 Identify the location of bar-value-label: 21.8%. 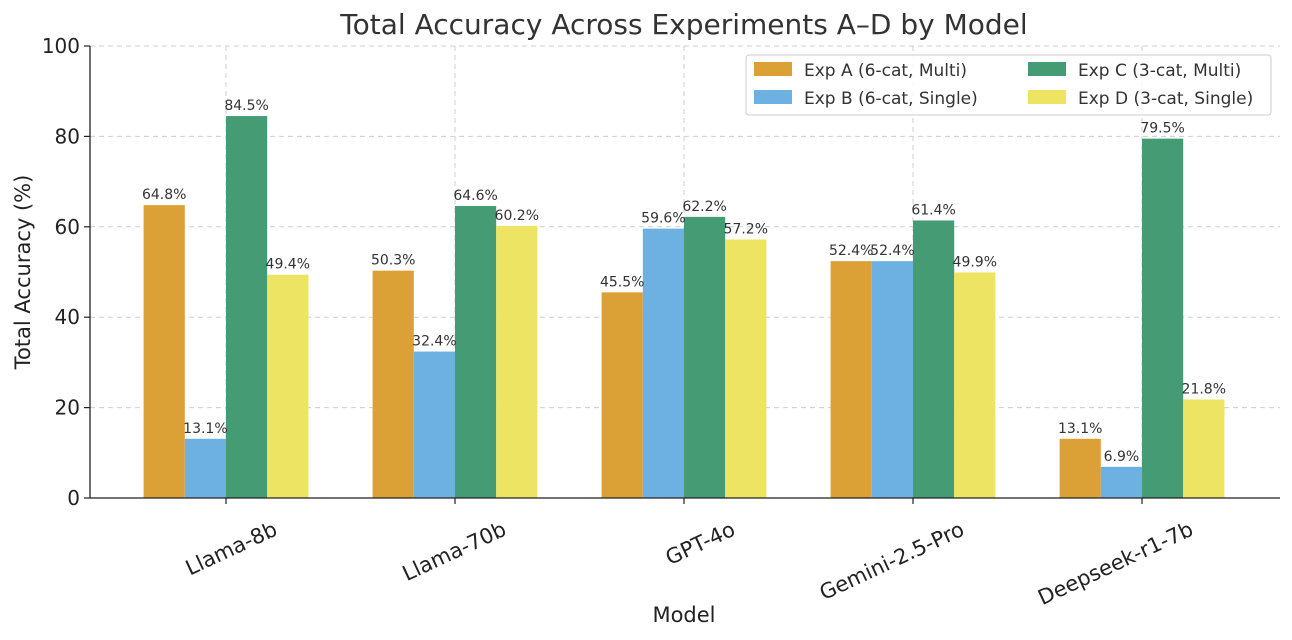
(1204, 389).